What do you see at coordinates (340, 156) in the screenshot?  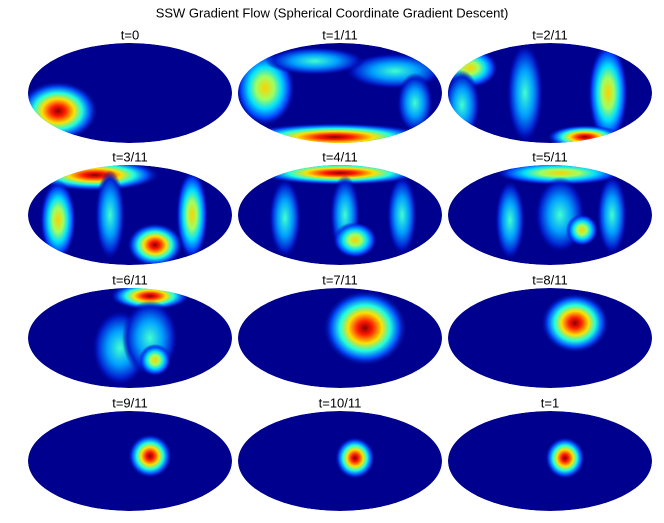 I see `panel-label: t=4/11` at bounding box center [340, 156].